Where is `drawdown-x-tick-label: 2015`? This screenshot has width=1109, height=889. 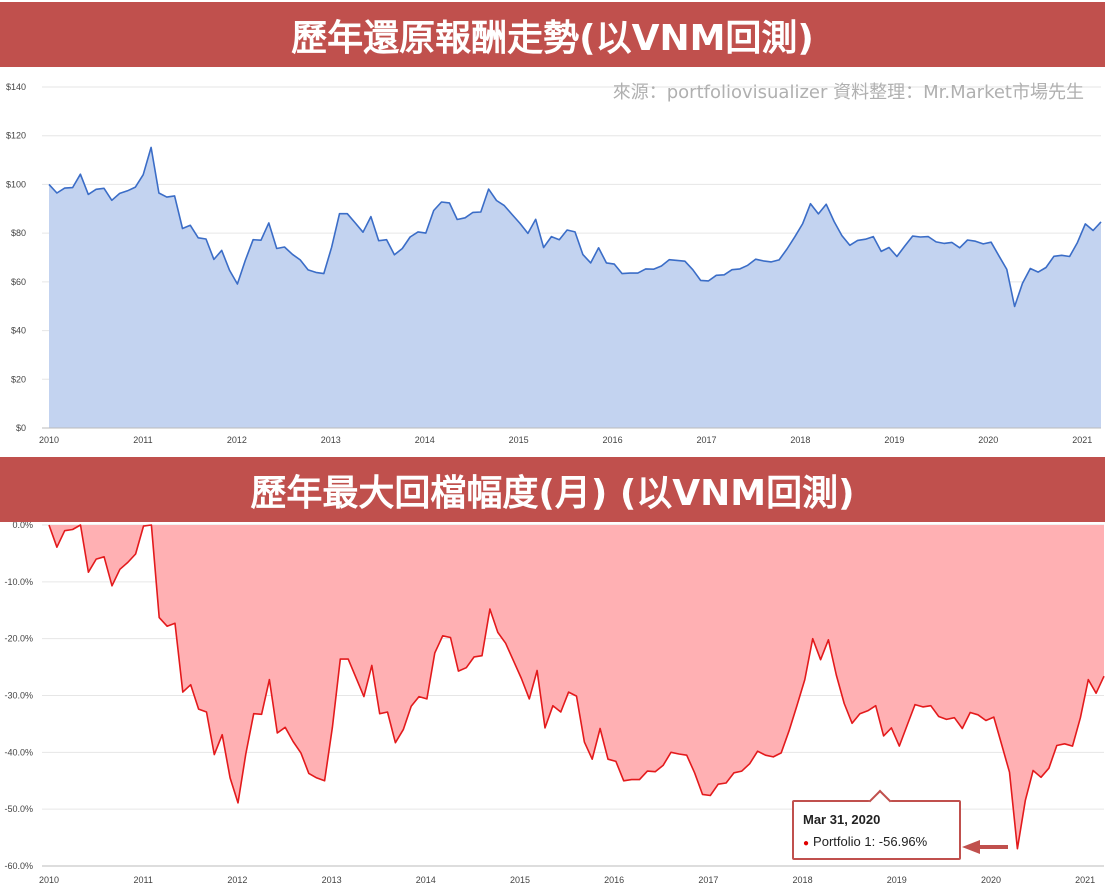 drawdown-x-tick-label: 2015 is located at coordinates (520, 880).